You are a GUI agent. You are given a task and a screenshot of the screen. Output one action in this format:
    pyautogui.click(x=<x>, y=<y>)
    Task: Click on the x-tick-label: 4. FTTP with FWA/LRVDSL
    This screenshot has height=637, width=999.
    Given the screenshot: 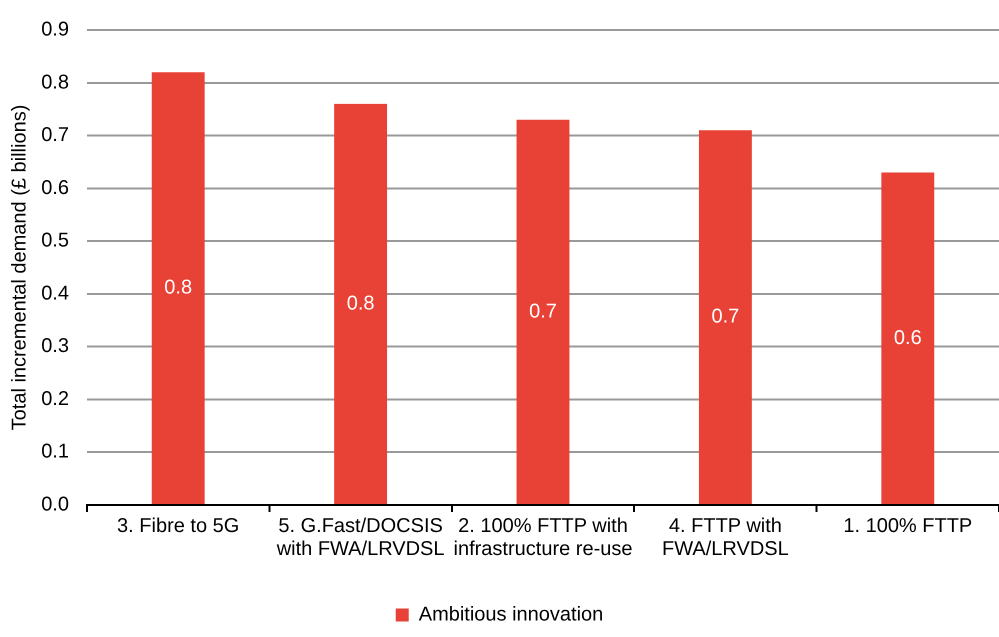 What is the action you would take?
    pyautogui.click(x=725, y=537)
    